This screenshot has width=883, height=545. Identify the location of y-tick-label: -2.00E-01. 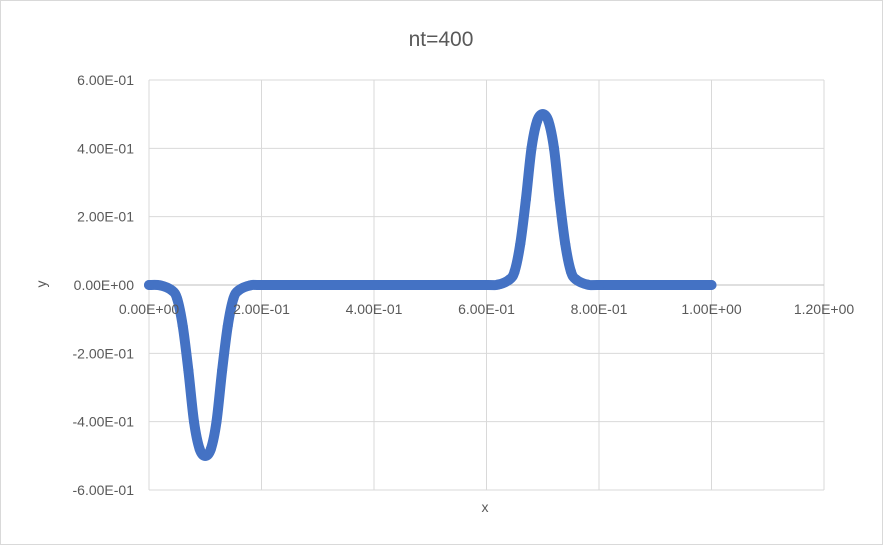
(104, 353).